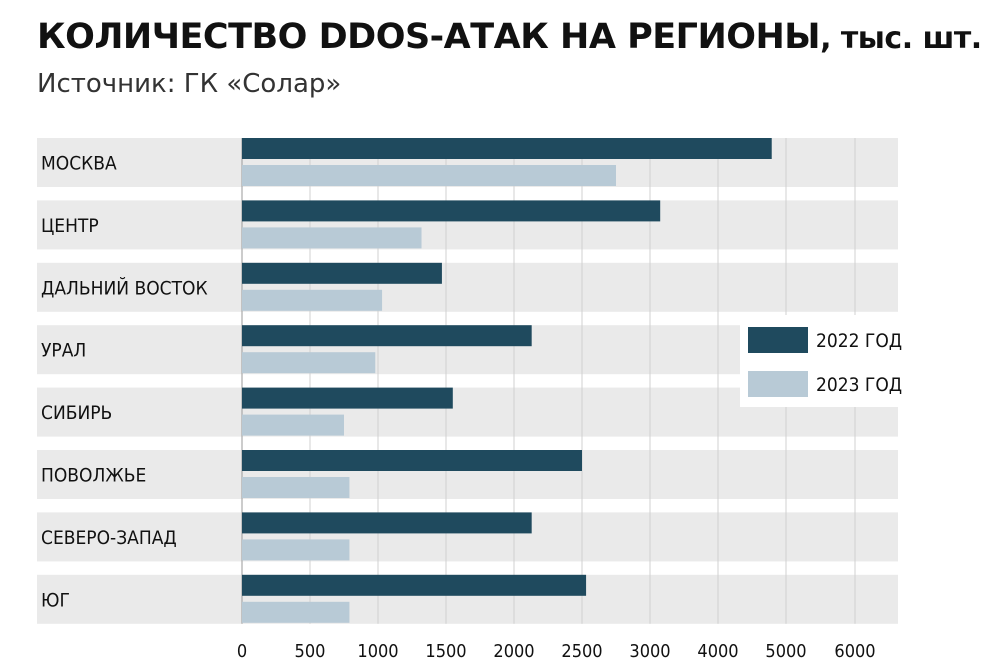 This screenshot has width=1000, height=667. I want to click on x-tick-label: 1000, so click(377, 651).